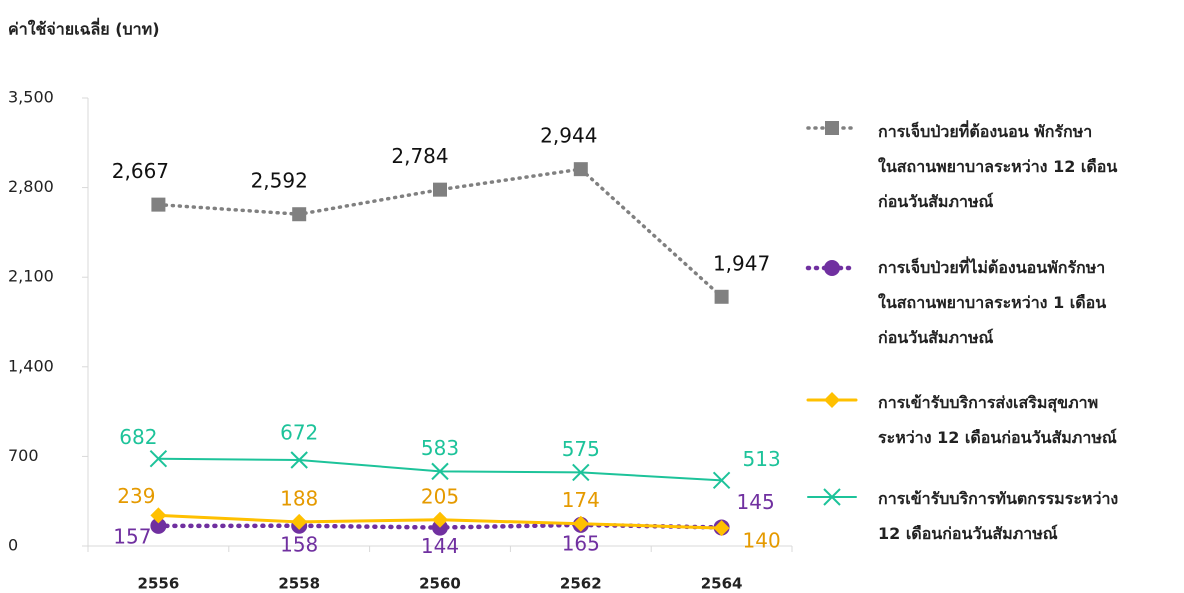  I want to click on y-tick-label: 2,100, so click(31, 276).